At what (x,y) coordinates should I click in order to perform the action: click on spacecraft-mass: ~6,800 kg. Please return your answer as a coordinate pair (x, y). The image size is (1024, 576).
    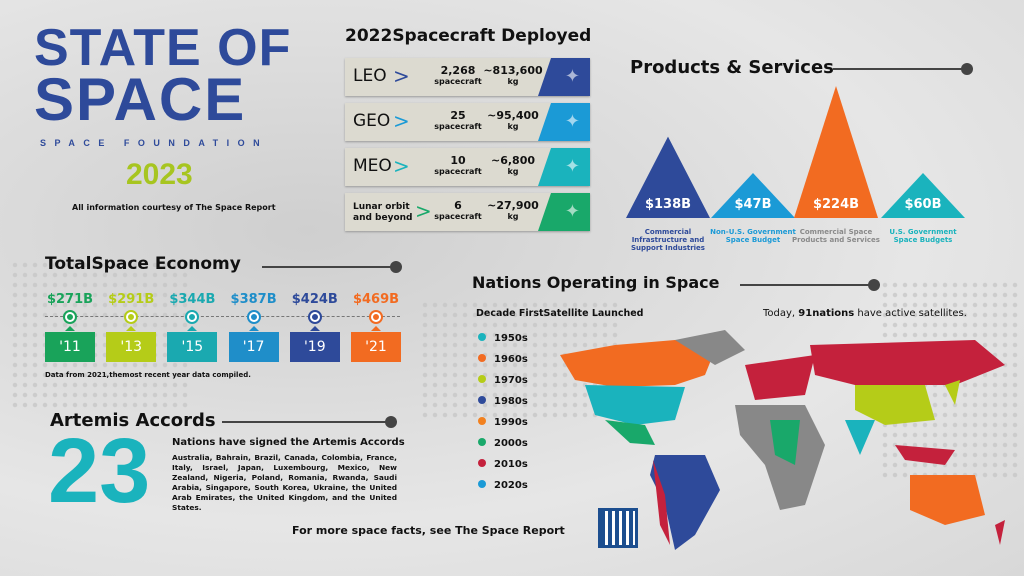
    Looking at the image, I should click on (513, 166).